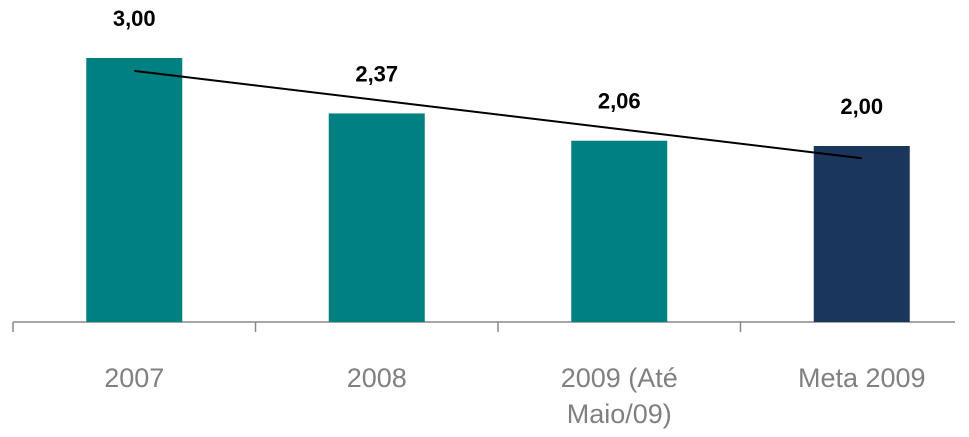 The height and width of the screenshot is (437, 969). I want to click on x-tick-label: Meta 2009, so click(861, 378).